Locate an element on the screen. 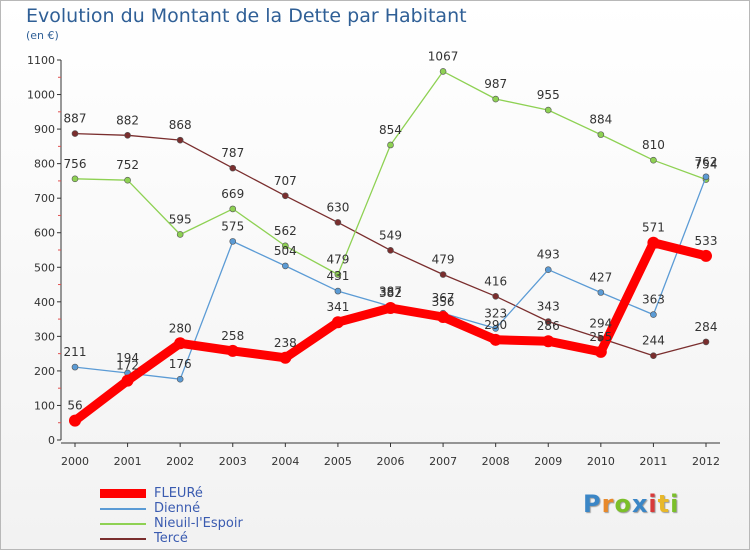 The image size is (750, 550). y-tick-label: 700 is located at coordinates (44, 198).